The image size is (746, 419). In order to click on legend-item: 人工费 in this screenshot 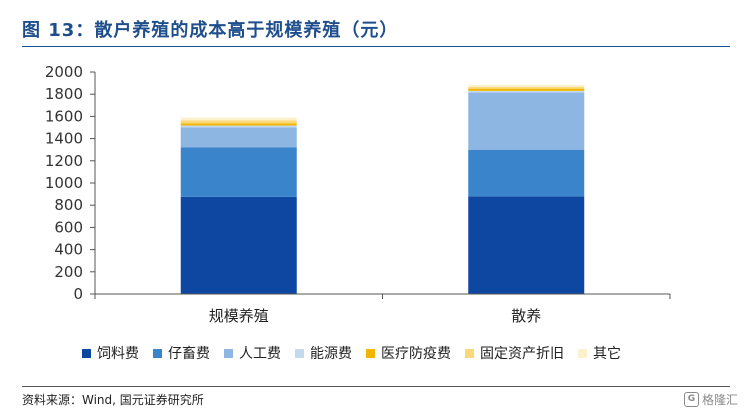, I will do `click(252, 353)`.